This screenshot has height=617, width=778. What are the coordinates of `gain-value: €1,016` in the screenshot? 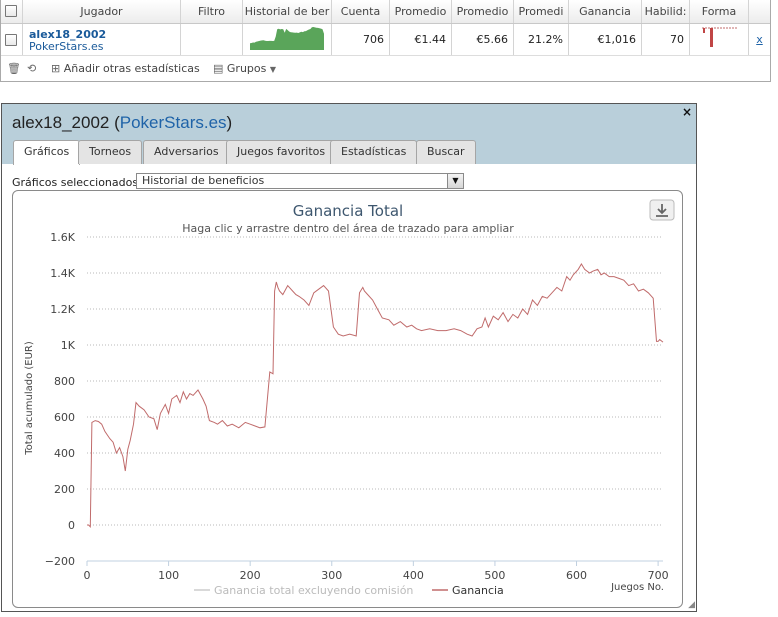 It's located at (605, 39).